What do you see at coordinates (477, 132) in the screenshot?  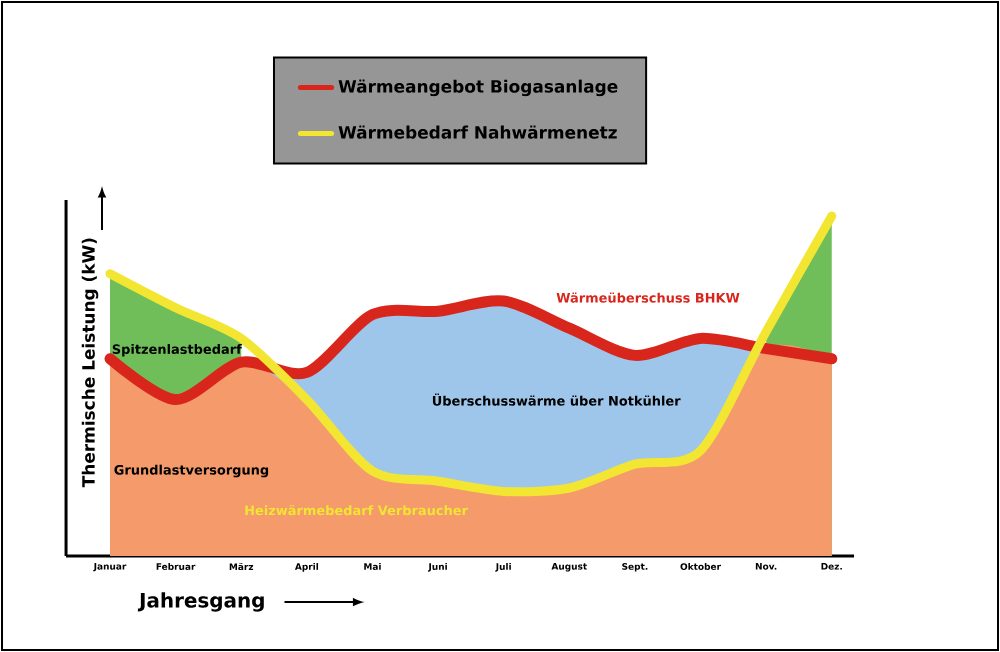 I see `legend-label: Wärmebedarf Nahwärmenetz` at bounding box center [477, 132].